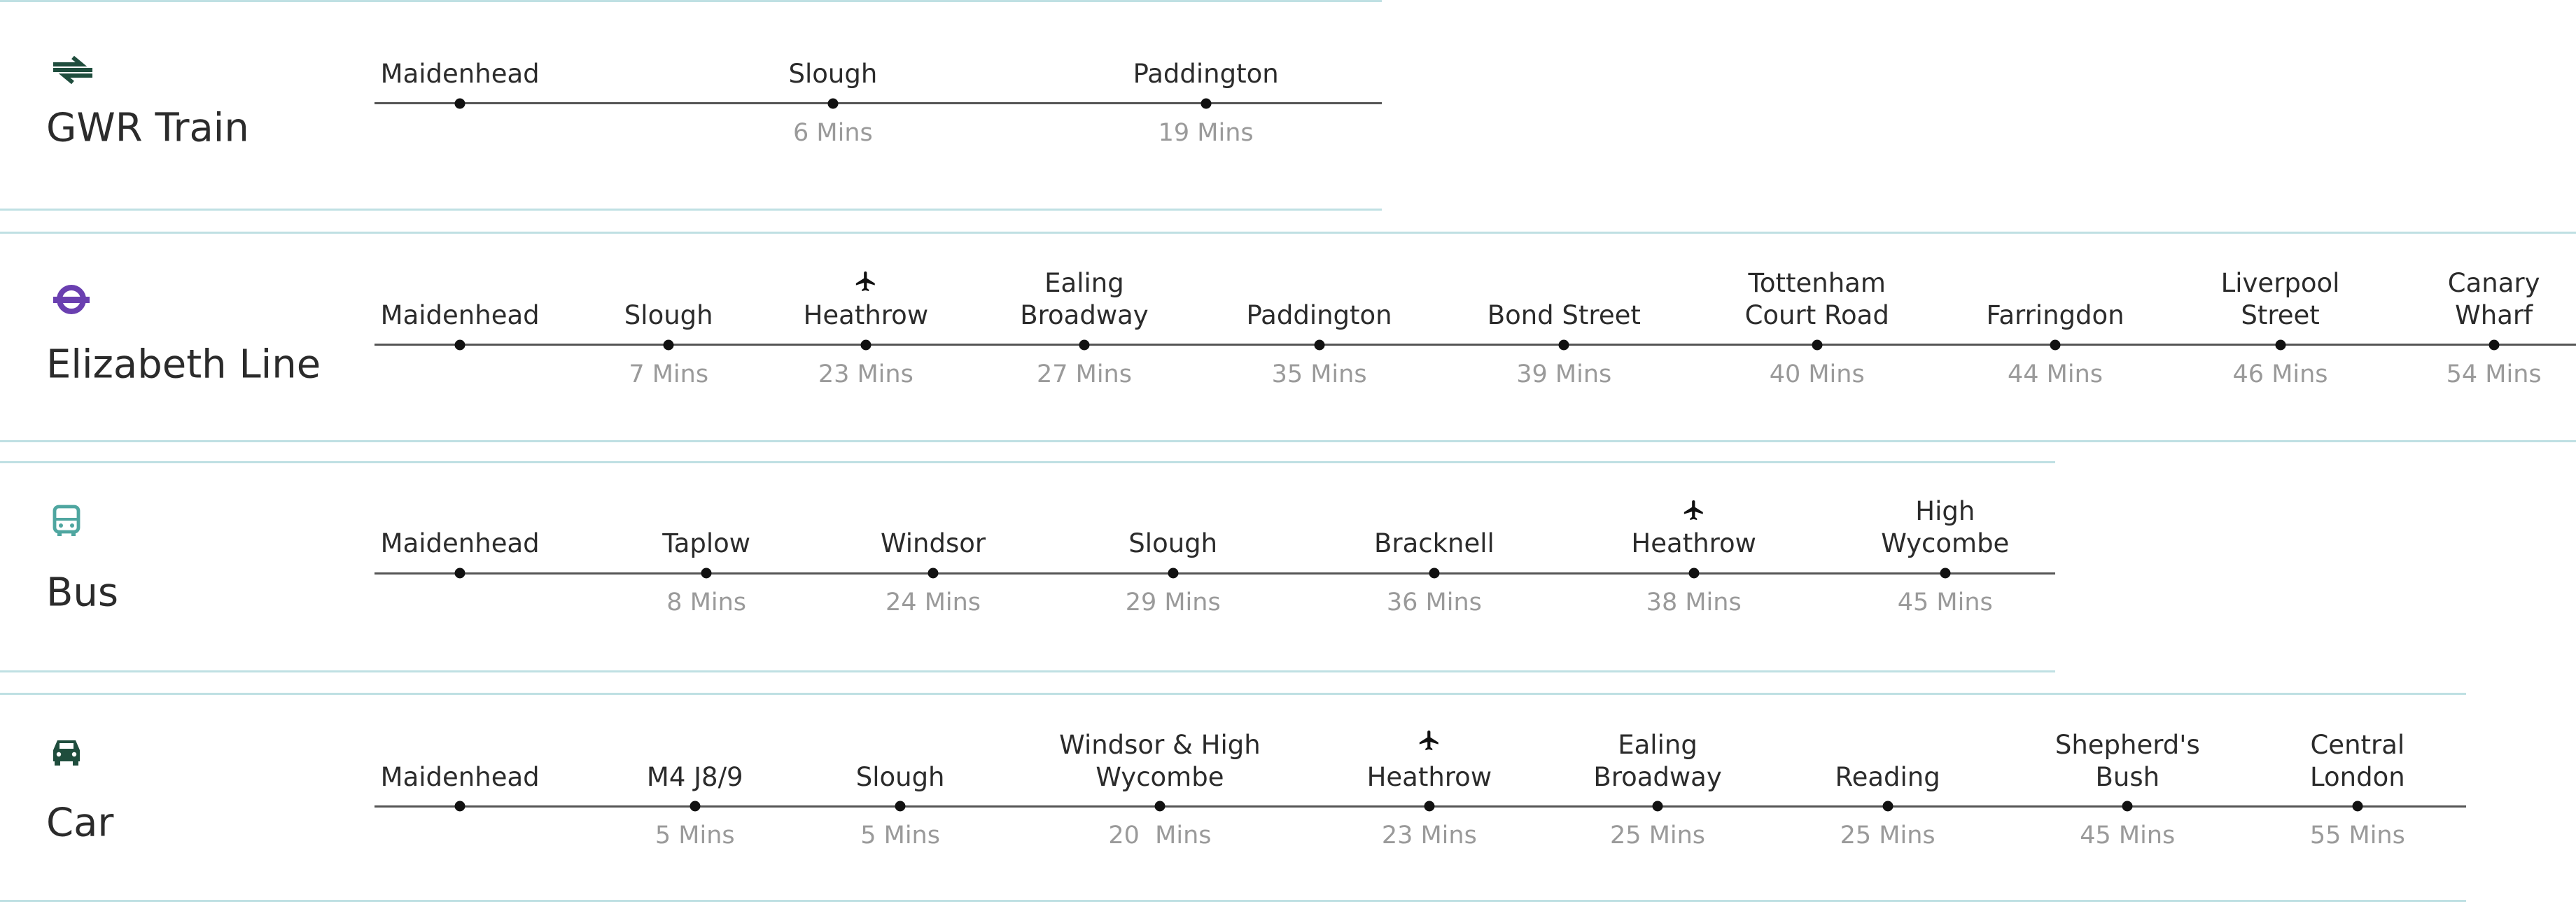 This screenshot has height=902, width=2576. I want to click on travel-time: 39 Mins, so click(1564, 374).